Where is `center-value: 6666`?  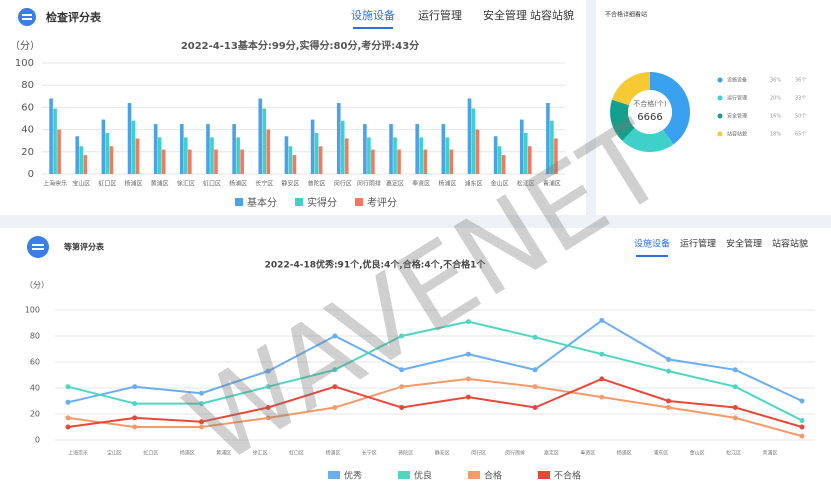 center-value: 6666 is located at coordinates (649, 117).